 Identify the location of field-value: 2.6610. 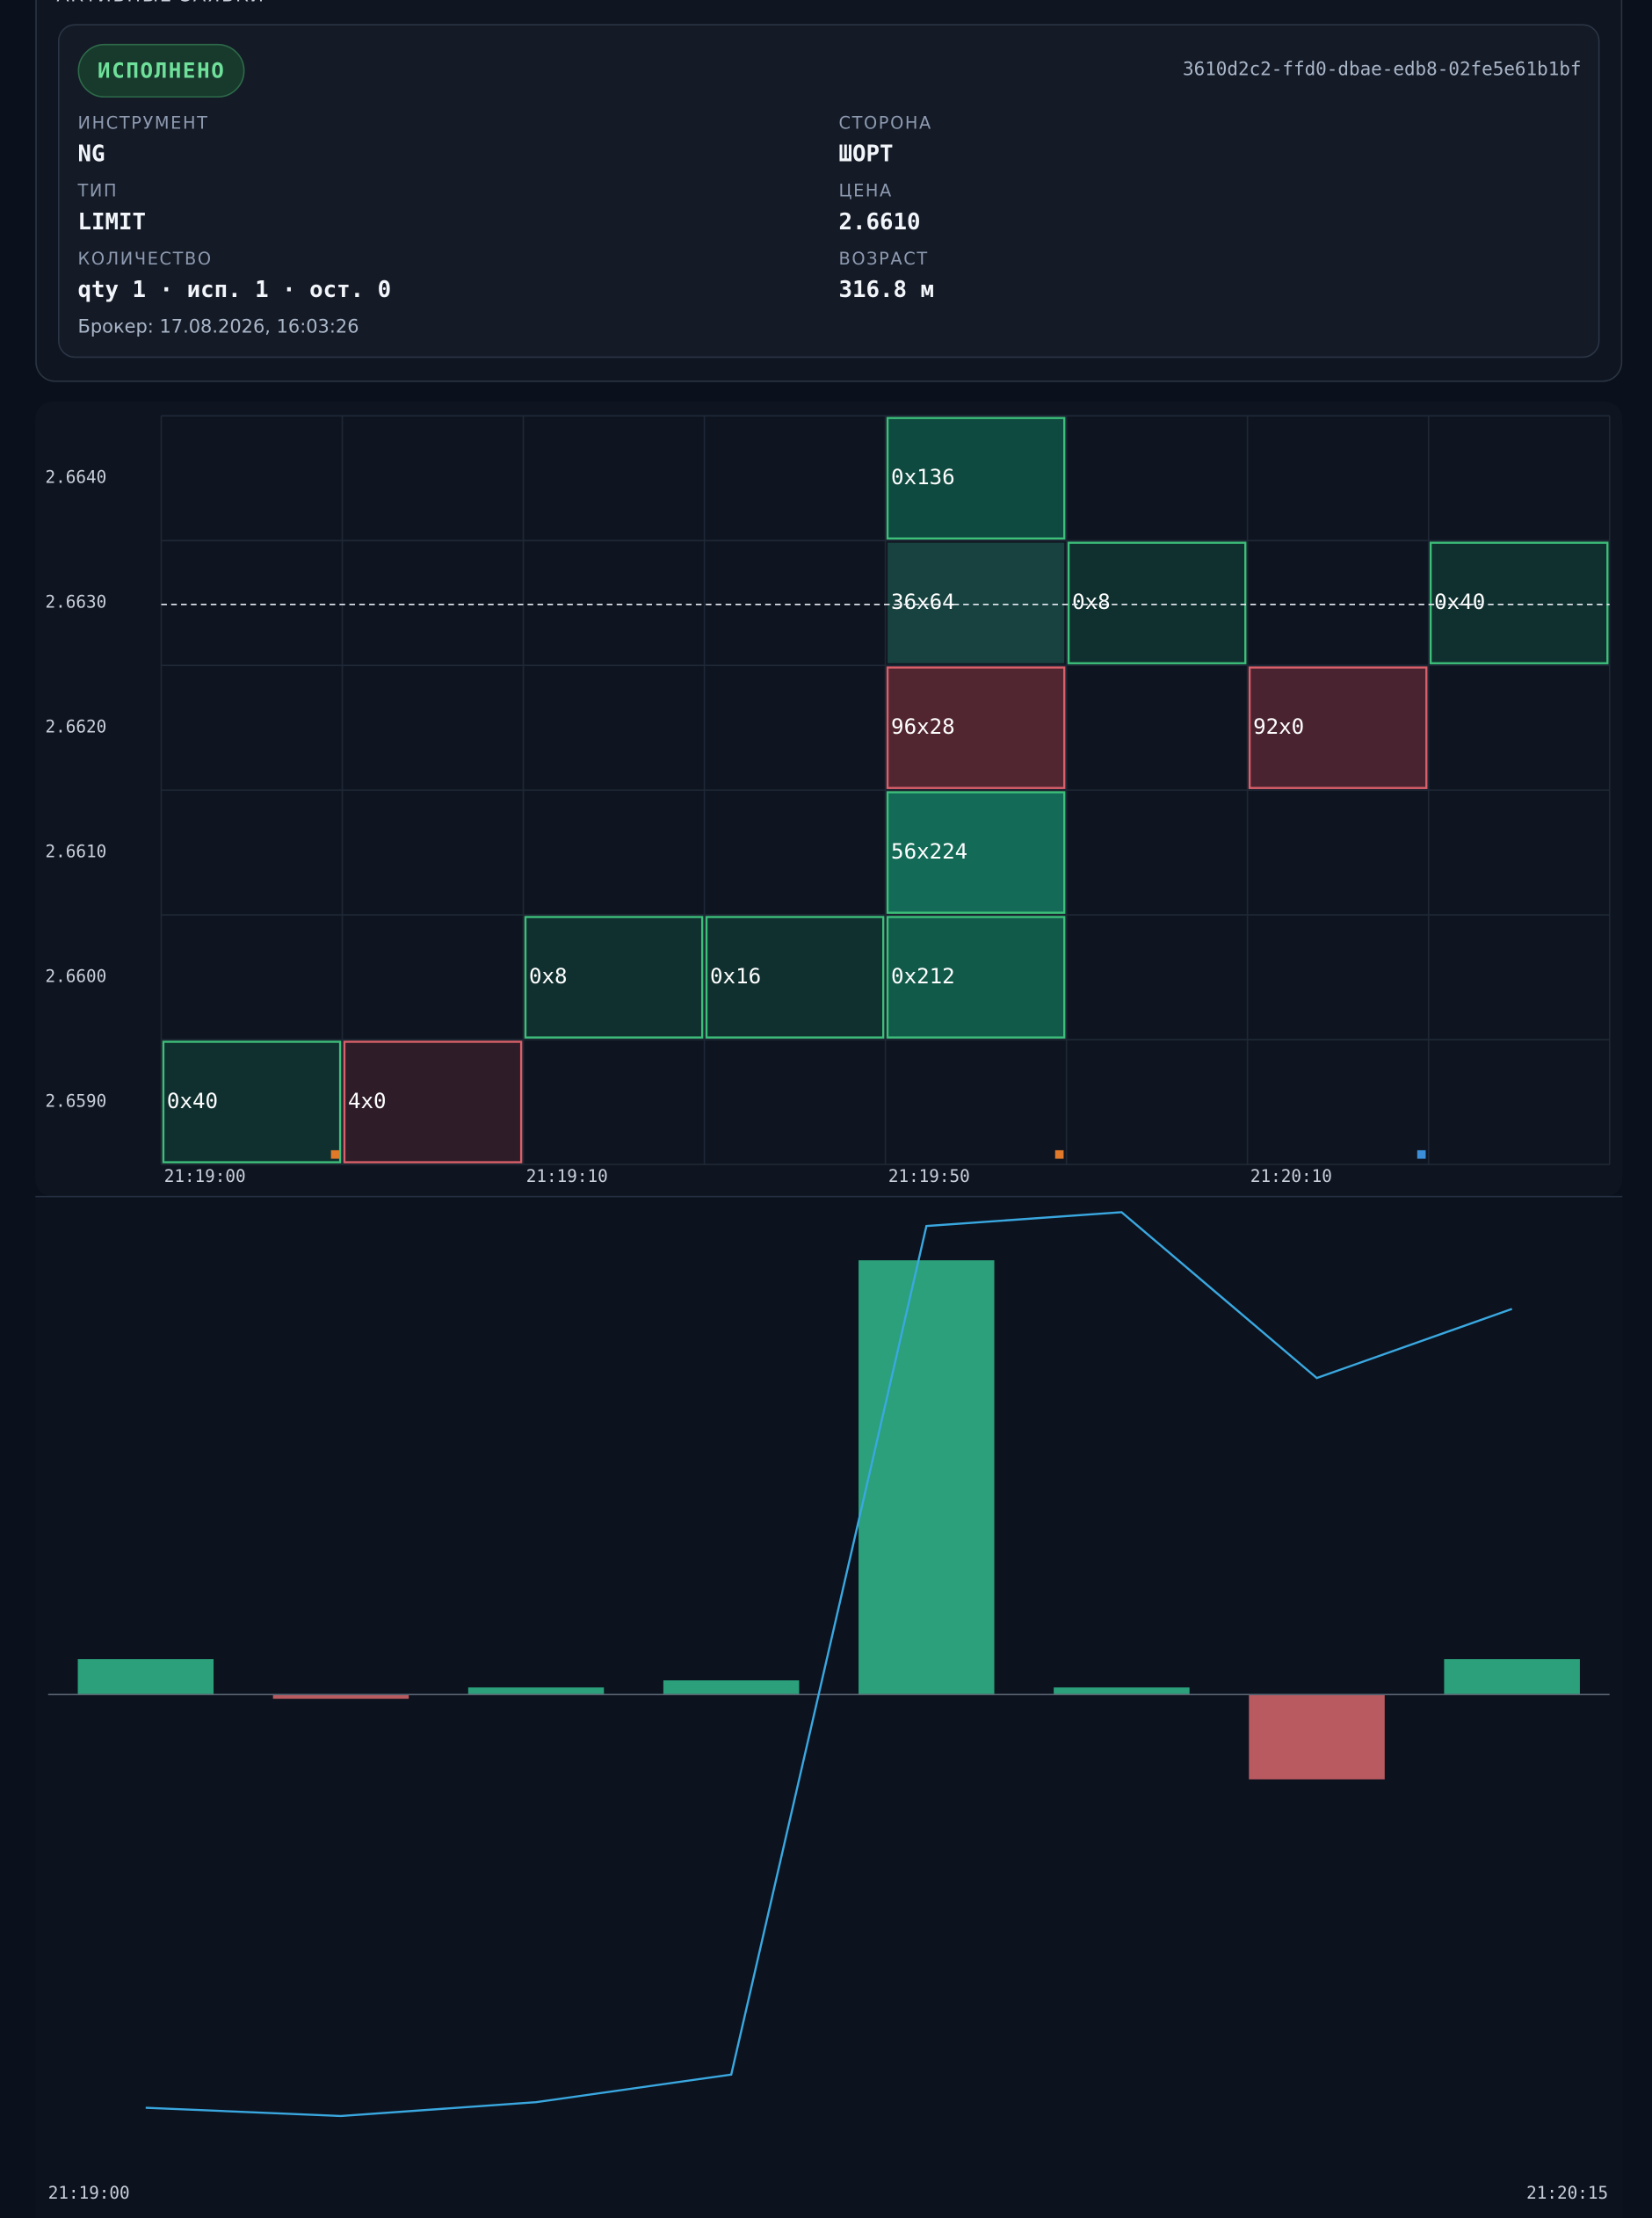
(879, 221).